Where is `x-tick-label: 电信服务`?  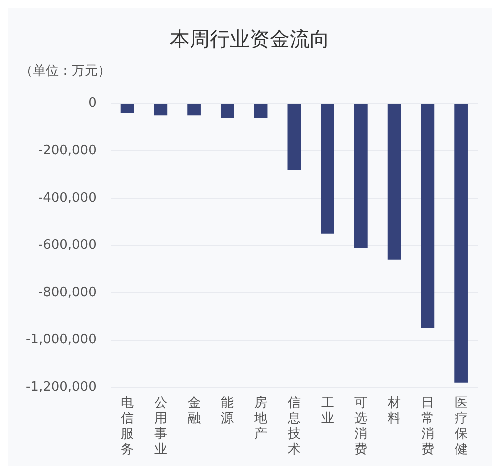
x-tick-label: 电信服务 is located at coordinates (127, 427).